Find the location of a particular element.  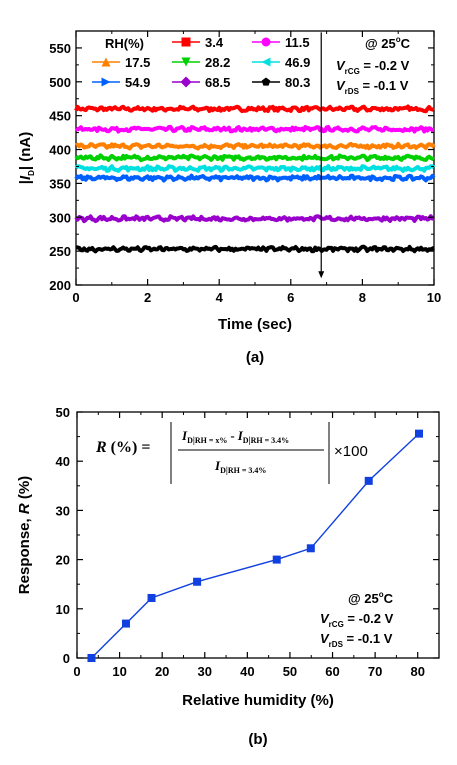

panel-a-x-axis-label: Time (sec) is located at coordinates (255, 324).